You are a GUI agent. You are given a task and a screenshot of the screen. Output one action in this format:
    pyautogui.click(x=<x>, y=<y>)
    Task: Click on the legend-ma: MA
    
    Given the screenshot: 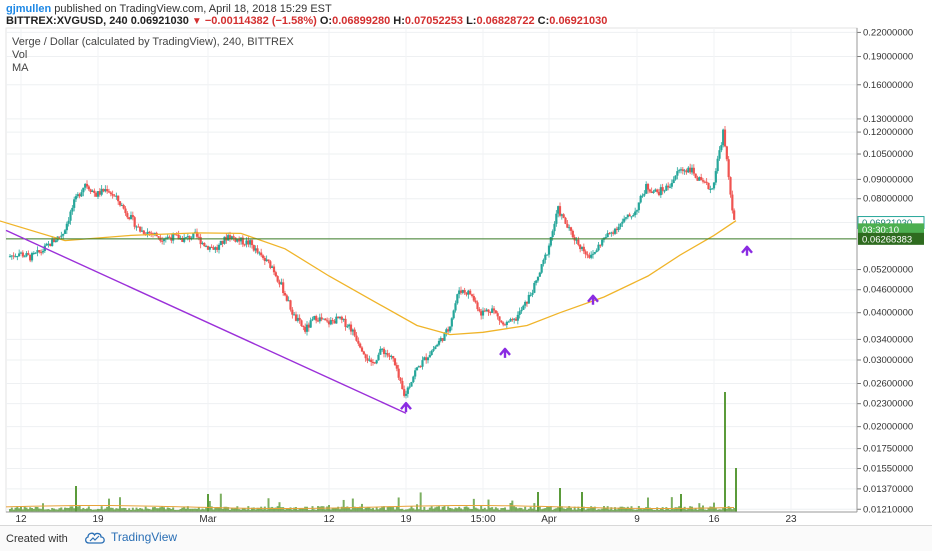 What is the action you would take?
    pyautogui.click(x=20, y=68)
    